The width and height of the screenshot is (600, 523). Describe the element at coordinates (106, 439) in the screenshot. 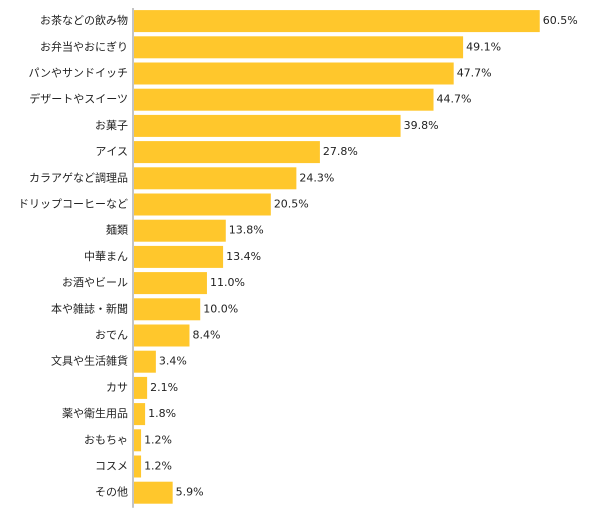

I see `category-label: おもちゃ` at that location.